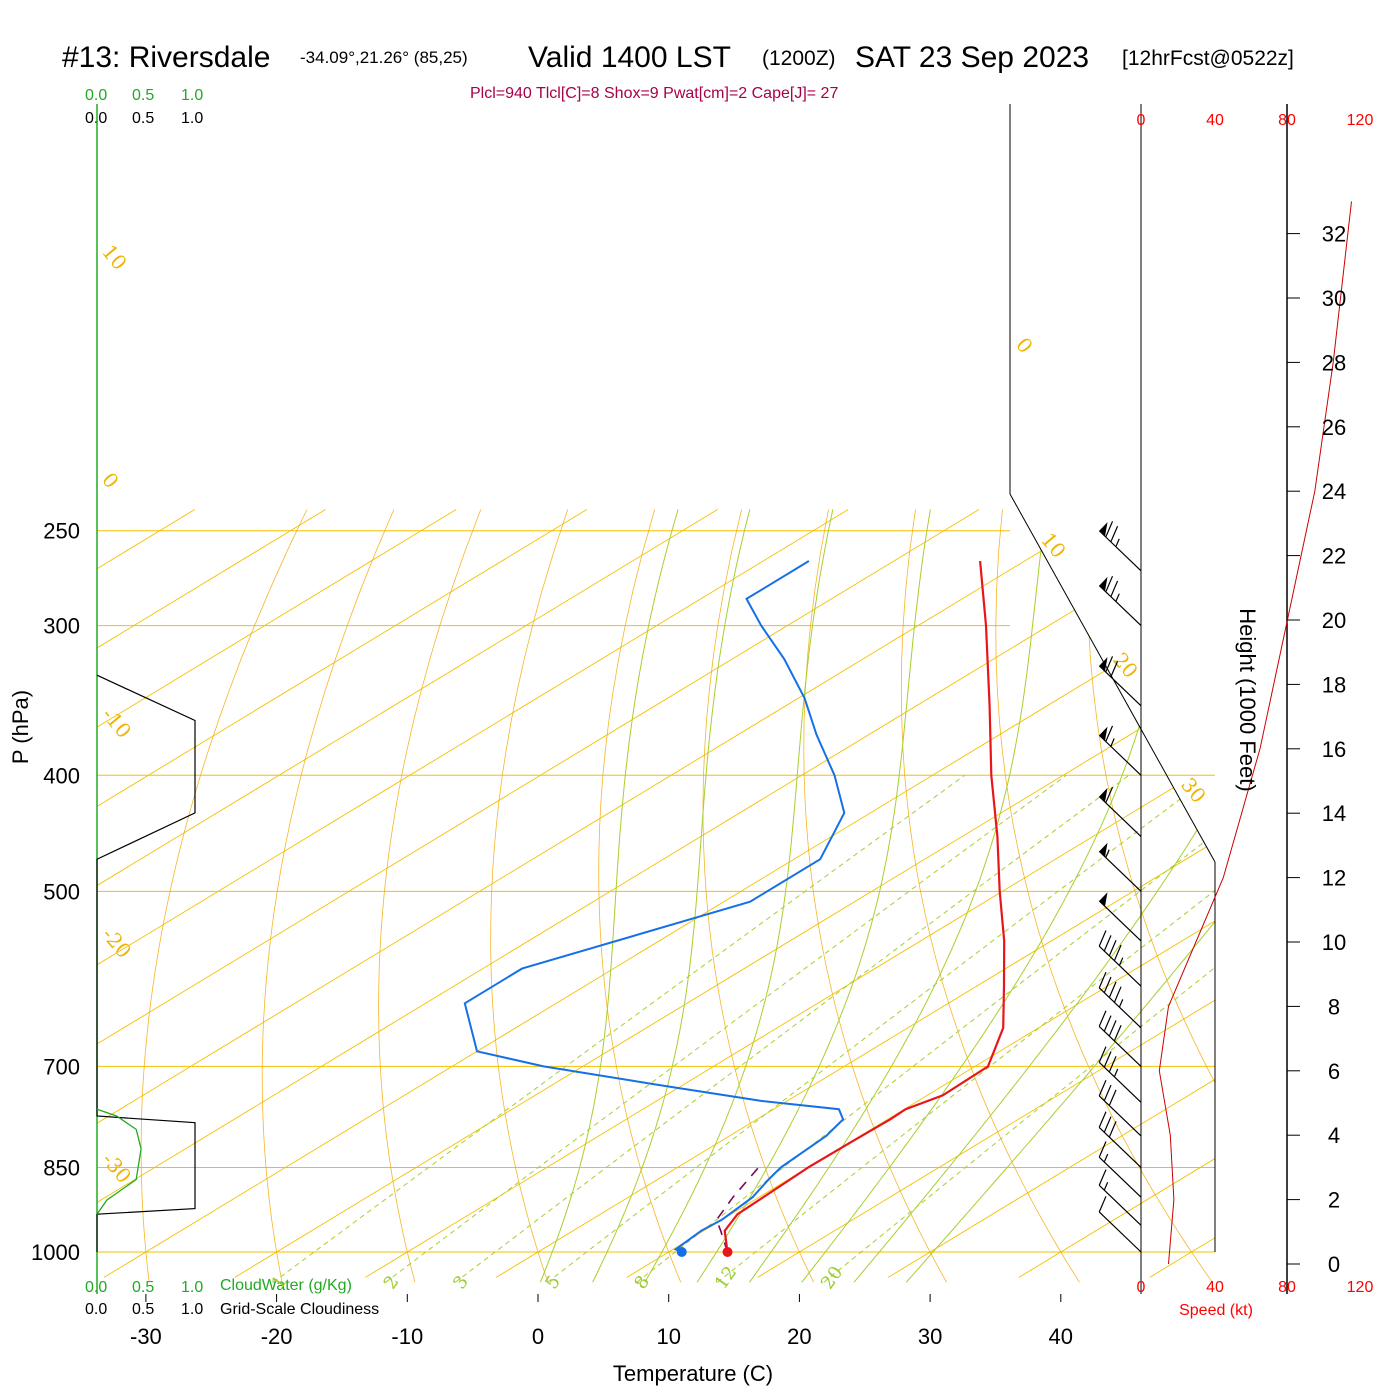 The image size is (1400, 1400). I want to click on pressure-tick-label: 700, so click(61, 1066).